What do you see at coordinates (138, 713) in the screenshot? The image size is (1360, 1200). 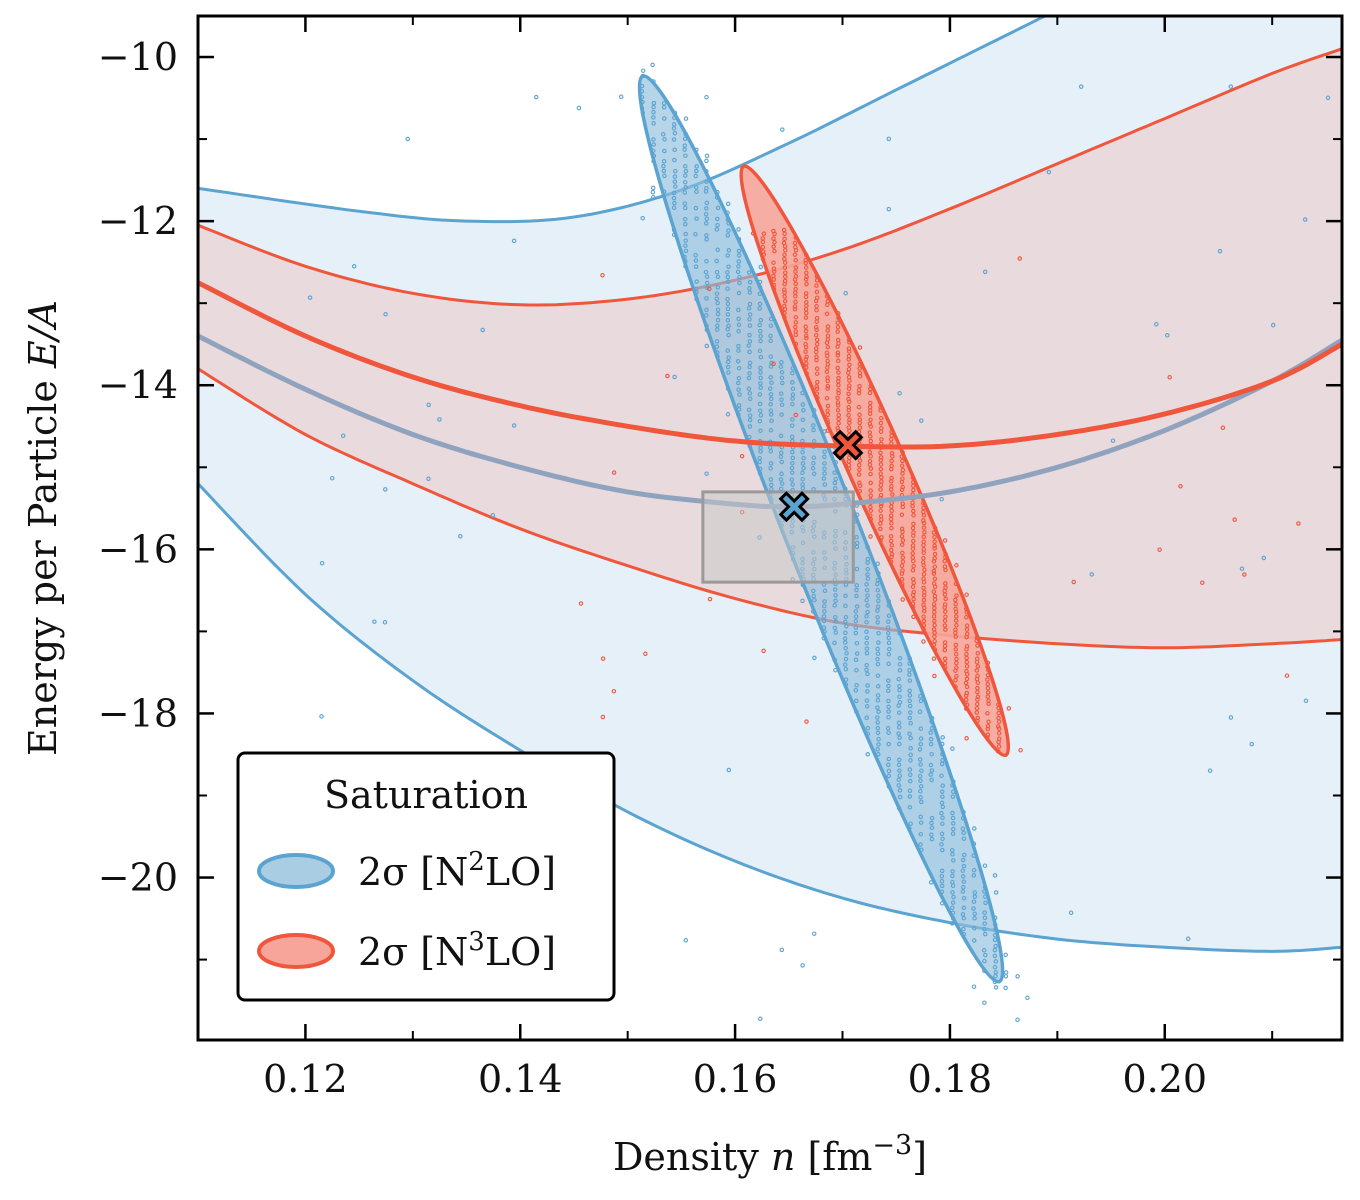 I see `y-tick-label: −18` at bounding box center [138, 713].